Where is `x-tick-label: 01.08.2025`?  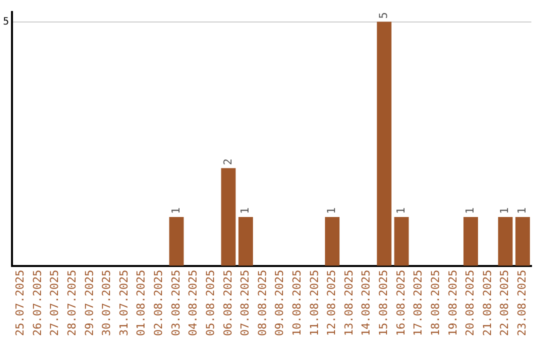 x-tick-label: 01.08.2025 is located at coordinates (141, 303).